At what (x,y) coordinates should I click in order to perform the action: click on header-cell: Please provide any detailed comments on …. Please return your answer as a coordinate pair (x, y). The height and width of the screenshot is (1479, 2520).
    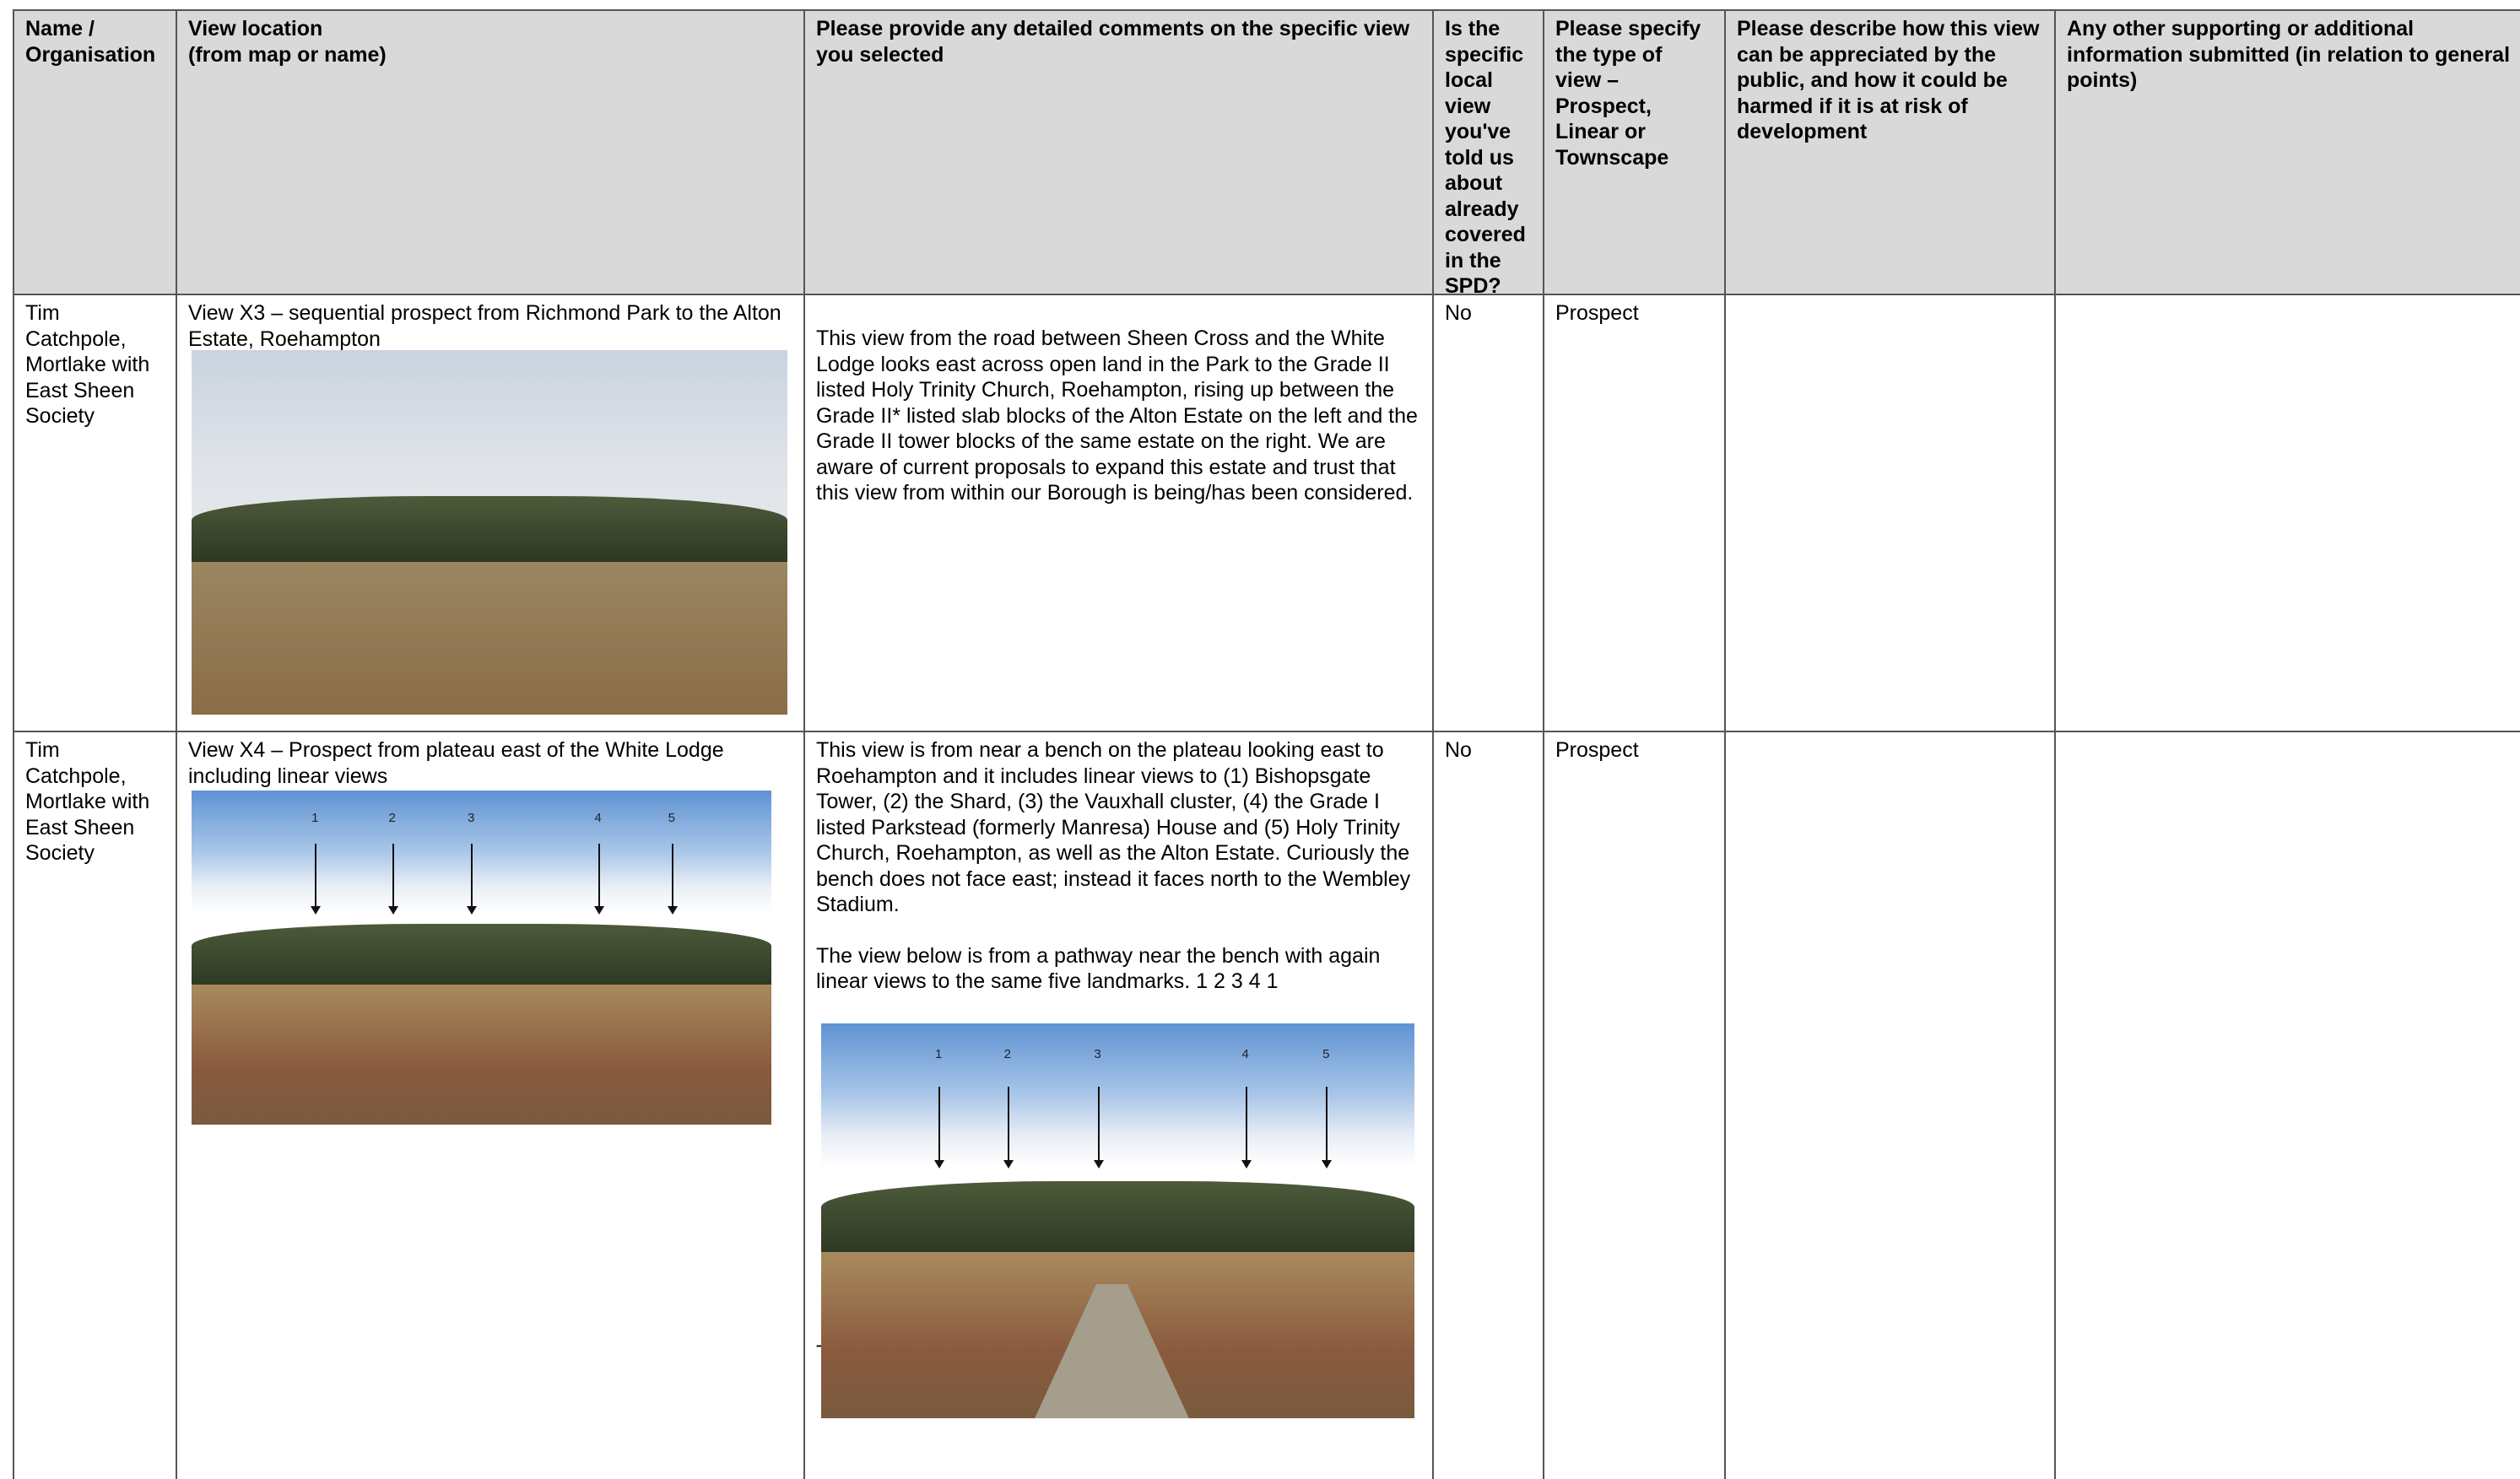
    Looking at the image, I should click on (1118, 152).